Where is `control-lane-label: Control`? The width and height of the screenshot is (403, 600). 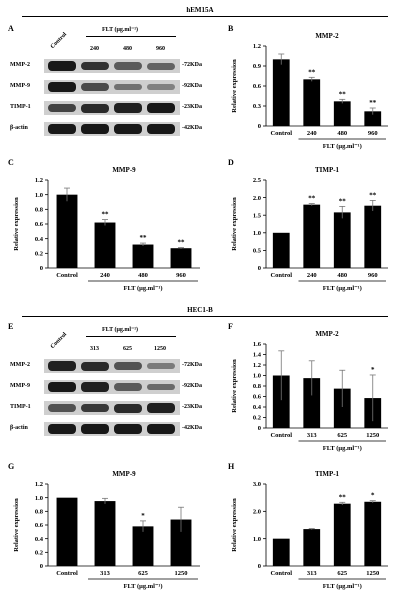
control-lane-label: Control is located at coordinates (59, 340).